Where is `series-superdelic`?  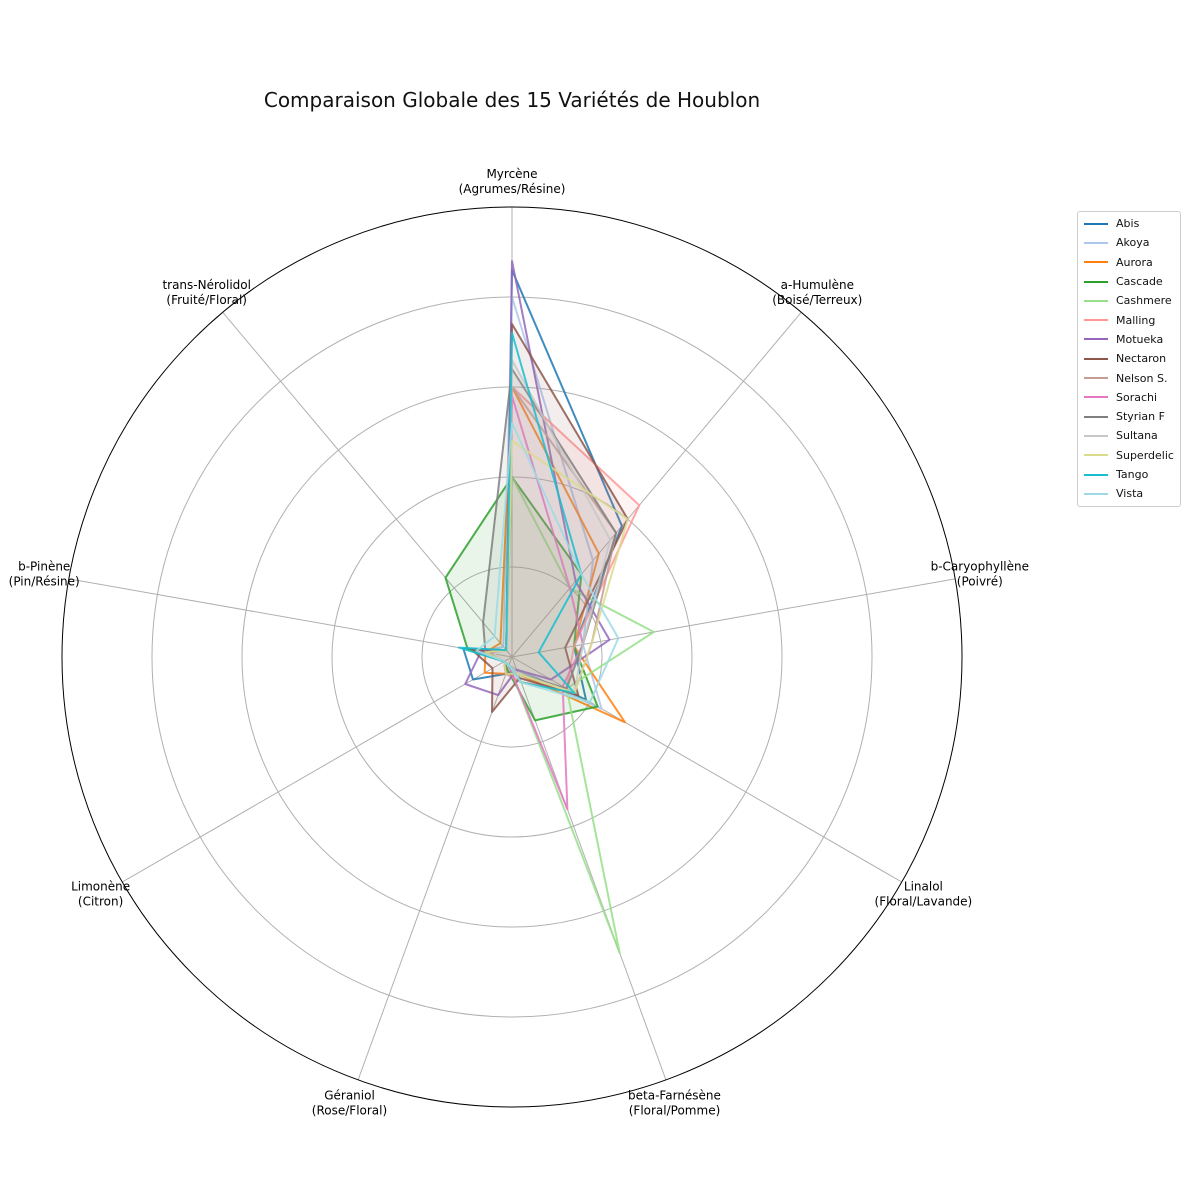
series-superdelic is located at coordinates (556, 567).